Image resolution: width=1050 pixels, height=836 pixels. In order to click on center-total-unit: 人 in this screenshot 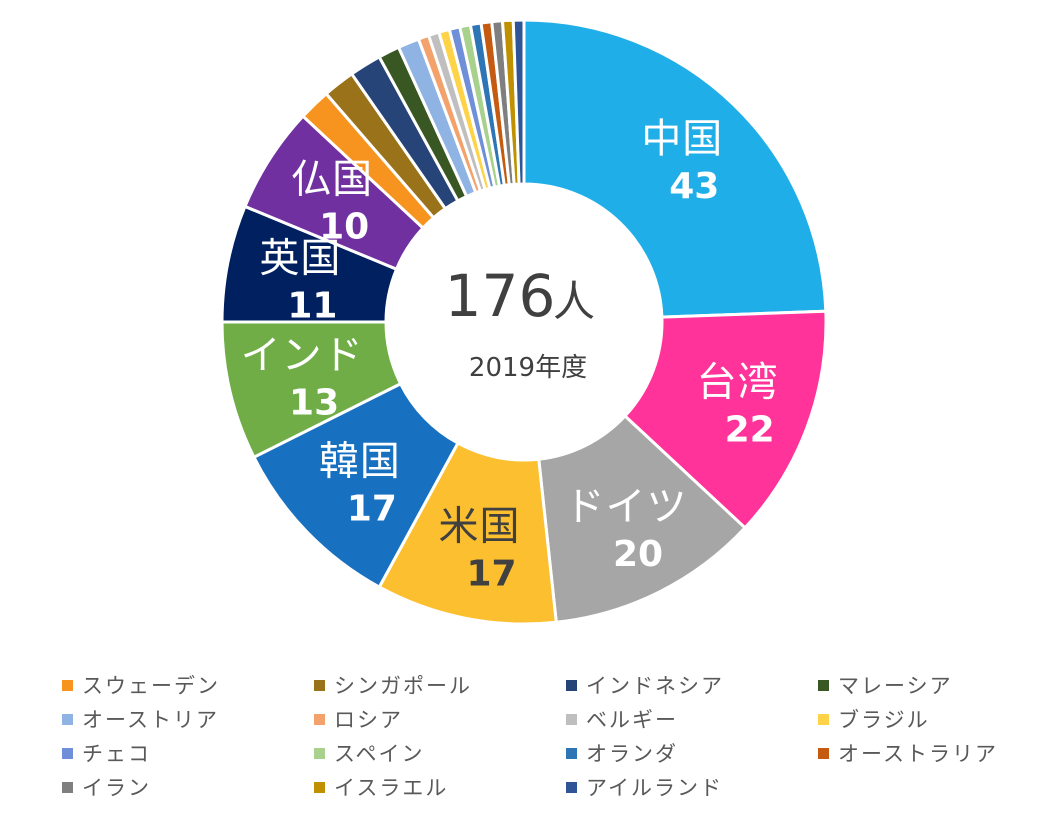, I will do `click(574, 301)`.